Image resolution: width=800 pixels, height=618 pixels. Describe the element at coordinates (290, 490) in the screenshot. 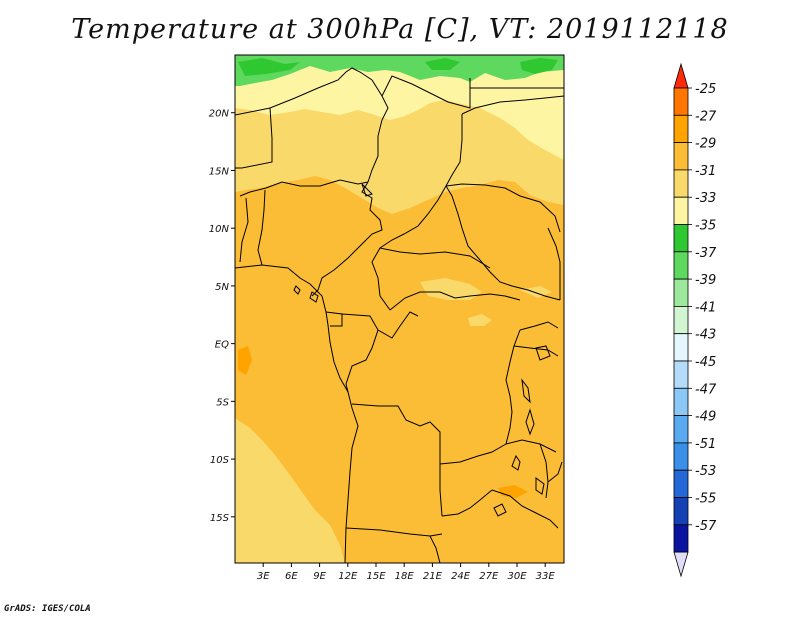

I see `field-band-sw-coast` at that location.